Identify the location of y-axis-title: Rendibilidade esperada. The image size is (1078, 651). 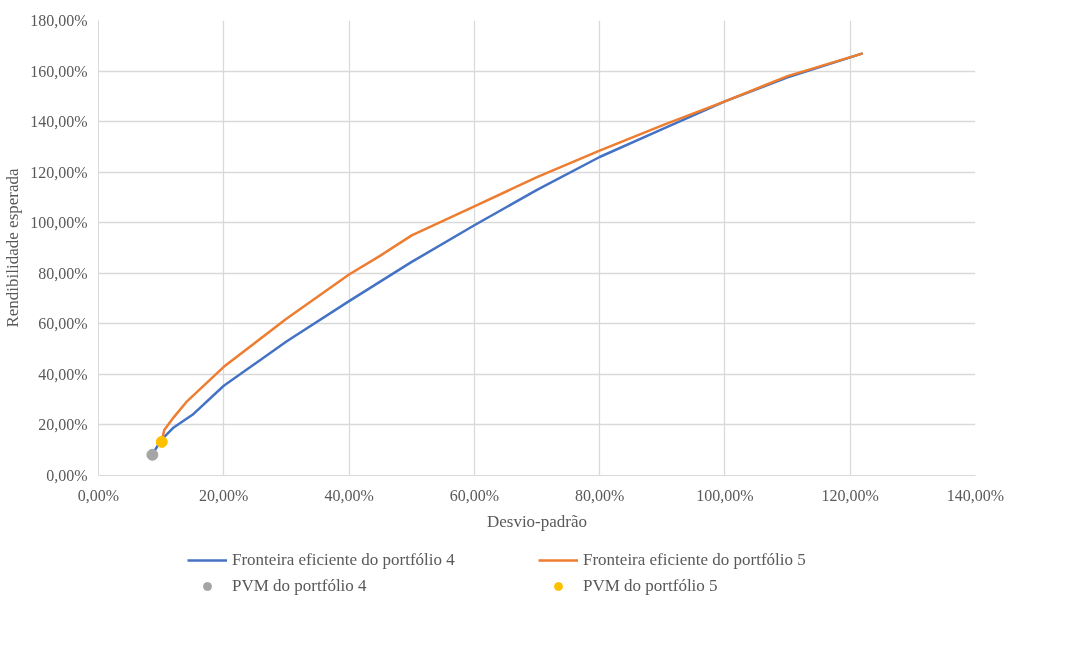
(13, 248).